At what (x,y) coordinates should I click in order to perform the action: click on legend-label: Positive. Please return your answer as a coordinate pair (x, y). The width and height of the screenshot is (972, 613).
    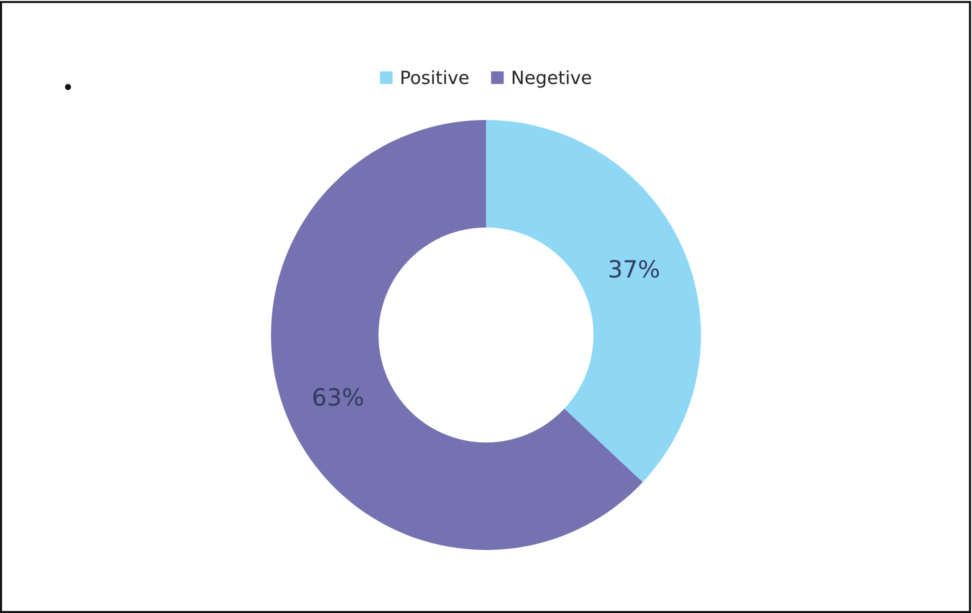
    Looking at the image, I should click on (435, 77).